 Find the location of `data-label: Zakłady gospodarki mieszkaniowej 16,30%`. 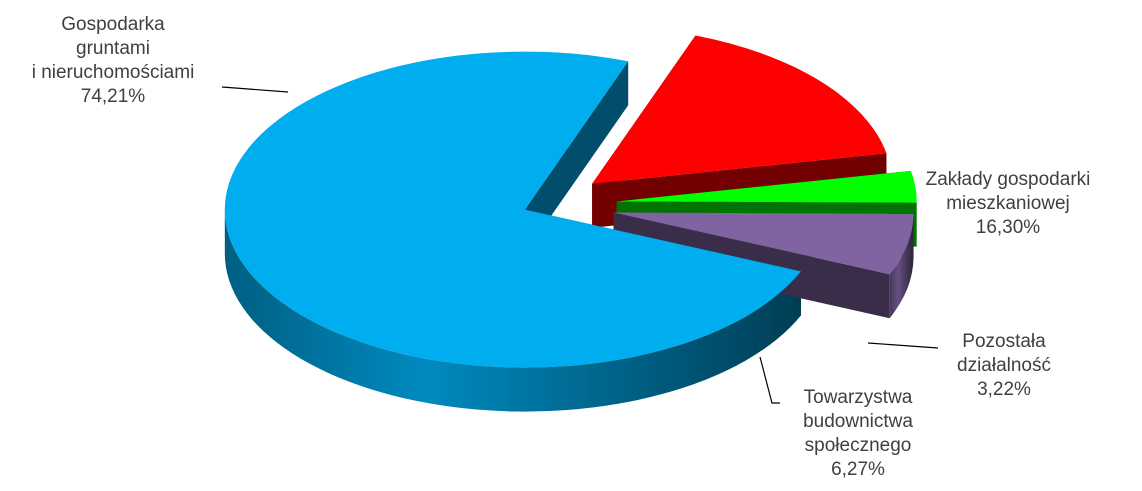

data-label: Zakłady gospodarki mieszkaniowej 16,30% is located at coordinates (1008, 203).